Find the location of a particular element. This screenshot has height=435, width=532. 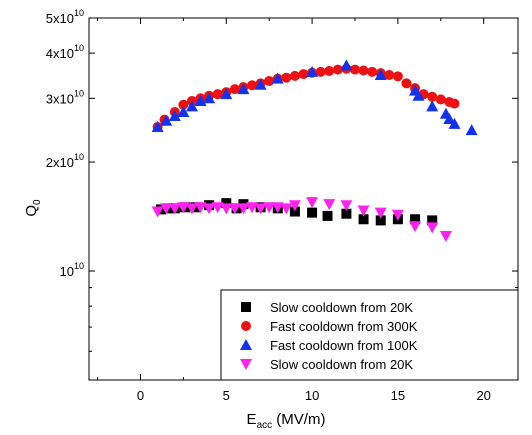

y-tick-label: 5x10¹⁰ is located at coordinates (65, 17).